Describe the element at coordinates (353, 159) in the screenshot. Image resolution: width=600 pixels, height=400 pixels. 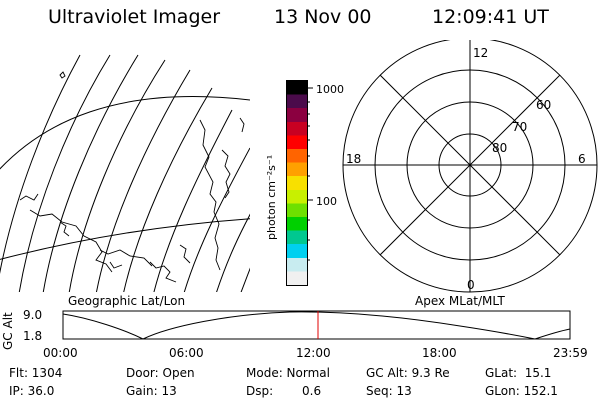
I see `mlt-label-left: 18` at that location.